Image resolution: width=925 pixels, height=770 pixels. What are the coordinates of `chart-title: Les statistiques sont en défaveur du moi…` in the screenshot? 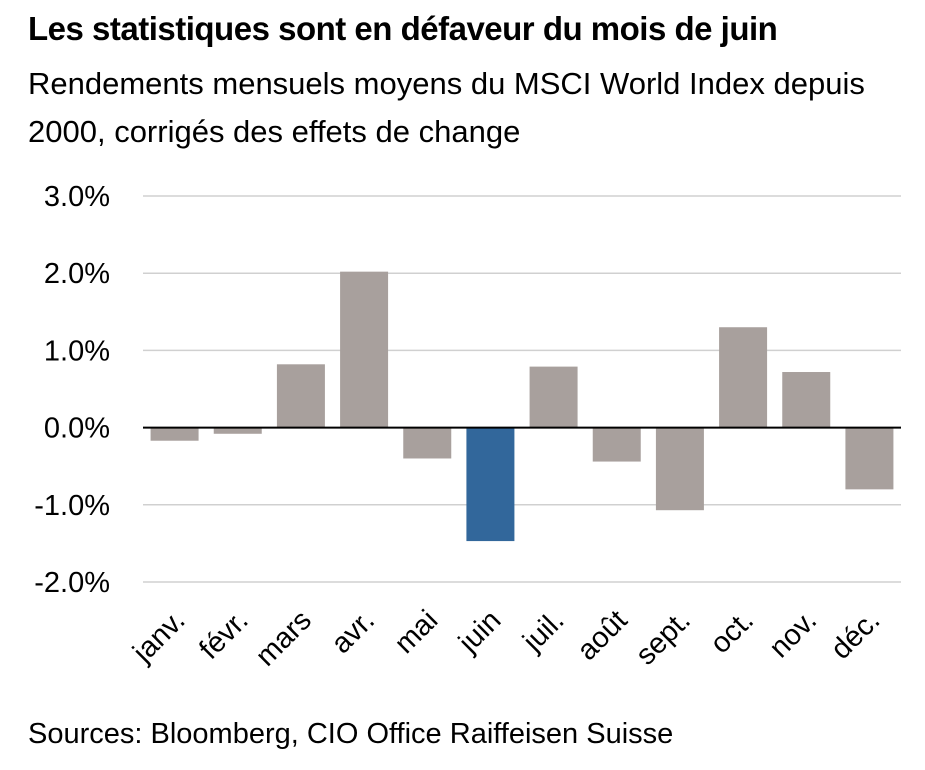 It's located at (403, 28).